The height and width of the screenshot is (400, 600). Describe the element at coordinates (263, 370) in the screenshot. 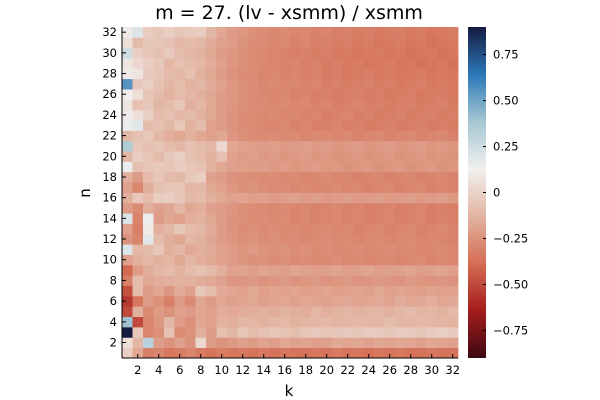

I see `x-tick-label: 14` at that location.